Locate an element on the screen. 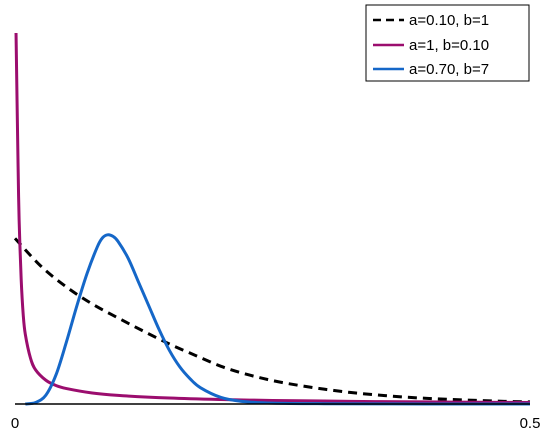 Image resolution: width=550 pixels, height=437 pixels. legend-label: a=1, b=0.10 is located at coordinates (449, 45).